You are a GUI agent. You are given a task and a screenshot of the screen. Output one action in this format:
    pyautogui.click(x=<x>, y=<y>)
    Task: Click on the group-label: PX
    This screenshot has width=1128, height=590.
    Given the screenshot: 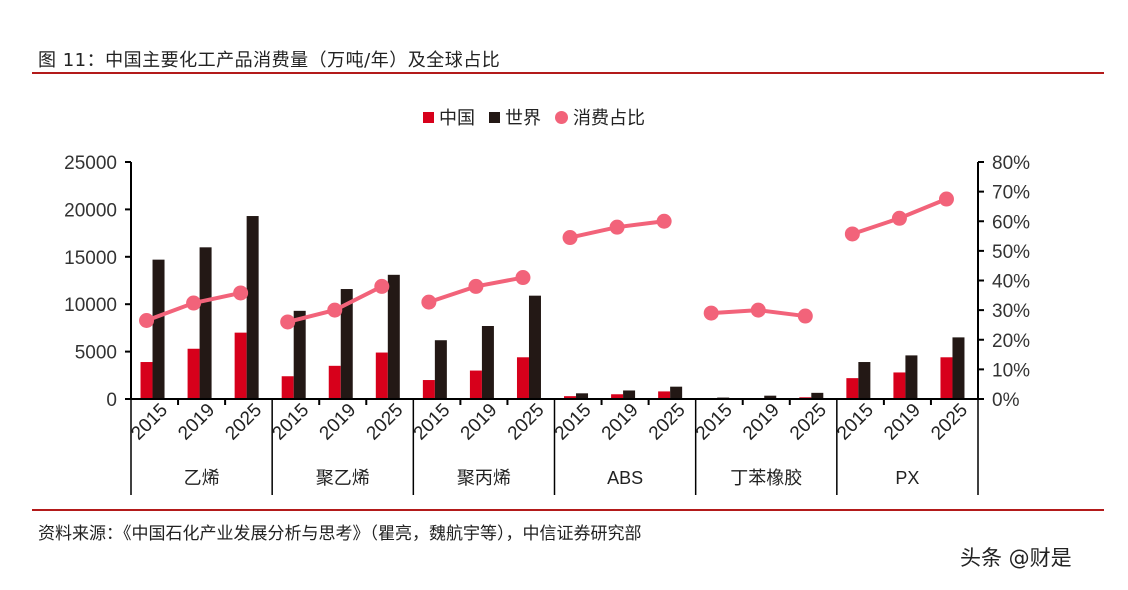 What is the action you would take?
    pyautogui.click(x=907, y=478)
    